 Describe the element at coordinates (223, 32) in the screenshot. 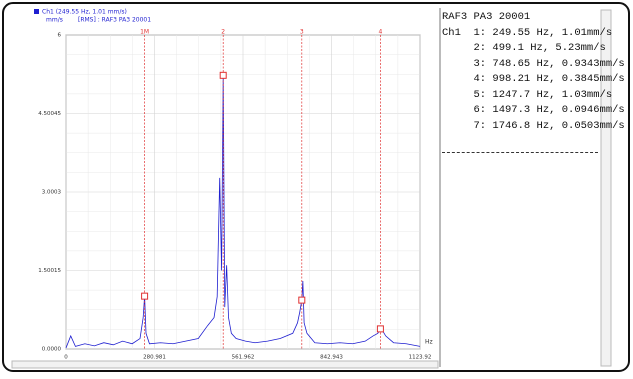

I see `cursor-label: 2` at that location.